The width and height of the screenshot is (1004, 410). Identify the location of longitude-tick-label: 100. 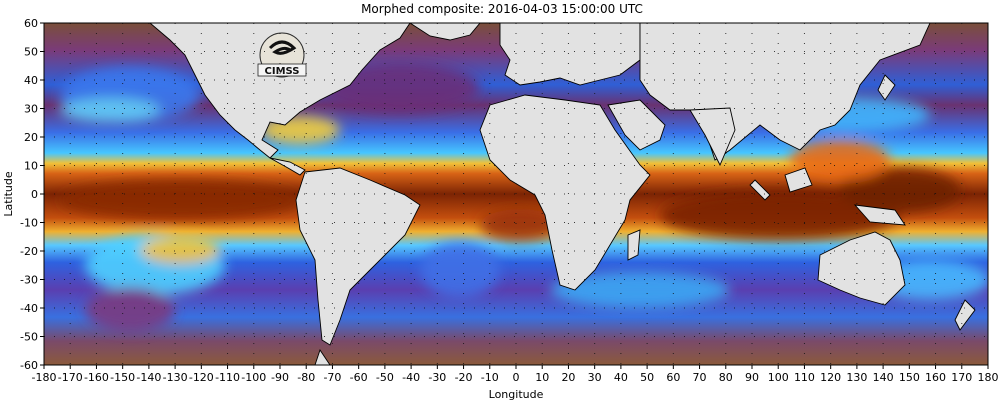
(778, 377).